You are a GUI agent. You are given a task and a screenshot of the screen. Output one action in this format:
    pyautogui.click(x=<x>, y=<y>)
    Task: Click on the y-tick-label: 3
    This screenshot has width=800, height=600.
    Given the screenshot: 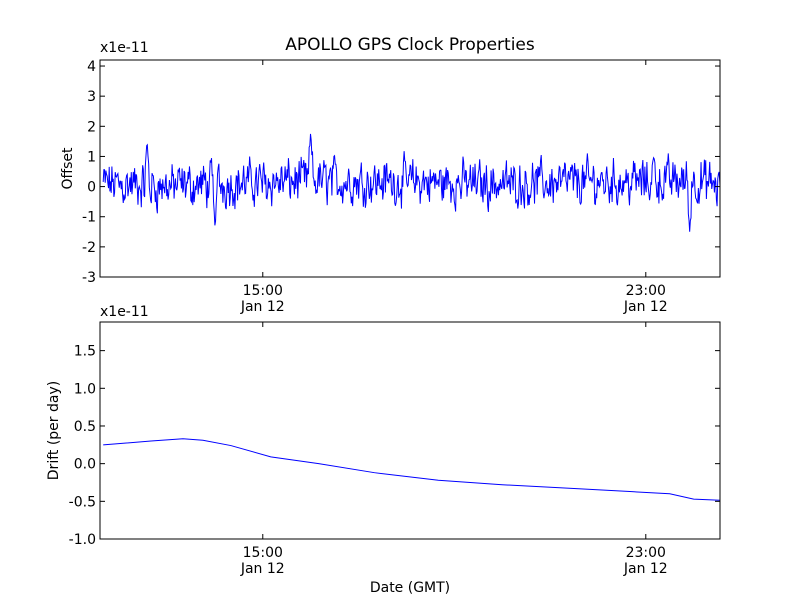 What is the action you would take?
    pyautogui.click(x=91, y=97)
    